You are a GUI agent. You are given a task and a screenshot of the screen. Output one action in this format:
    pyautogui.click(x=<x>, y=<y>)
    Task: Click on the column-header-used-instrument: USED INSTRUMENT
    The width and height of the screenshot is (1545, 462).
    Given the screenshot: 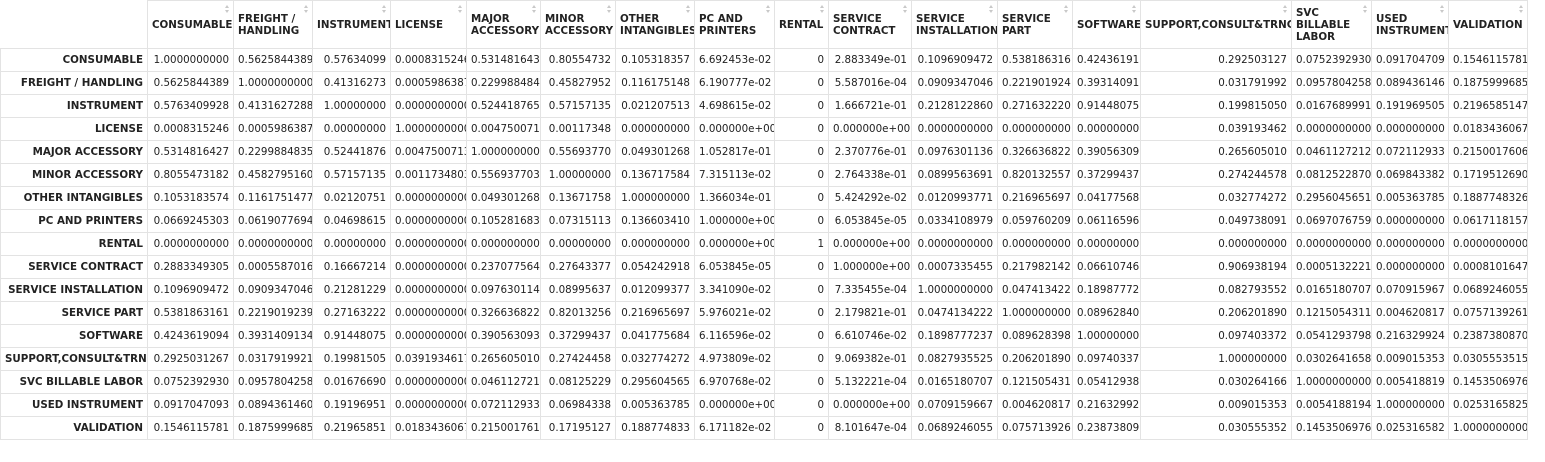 What is the action you would take?
    pyautogui.click(x=1410, y=24)
    